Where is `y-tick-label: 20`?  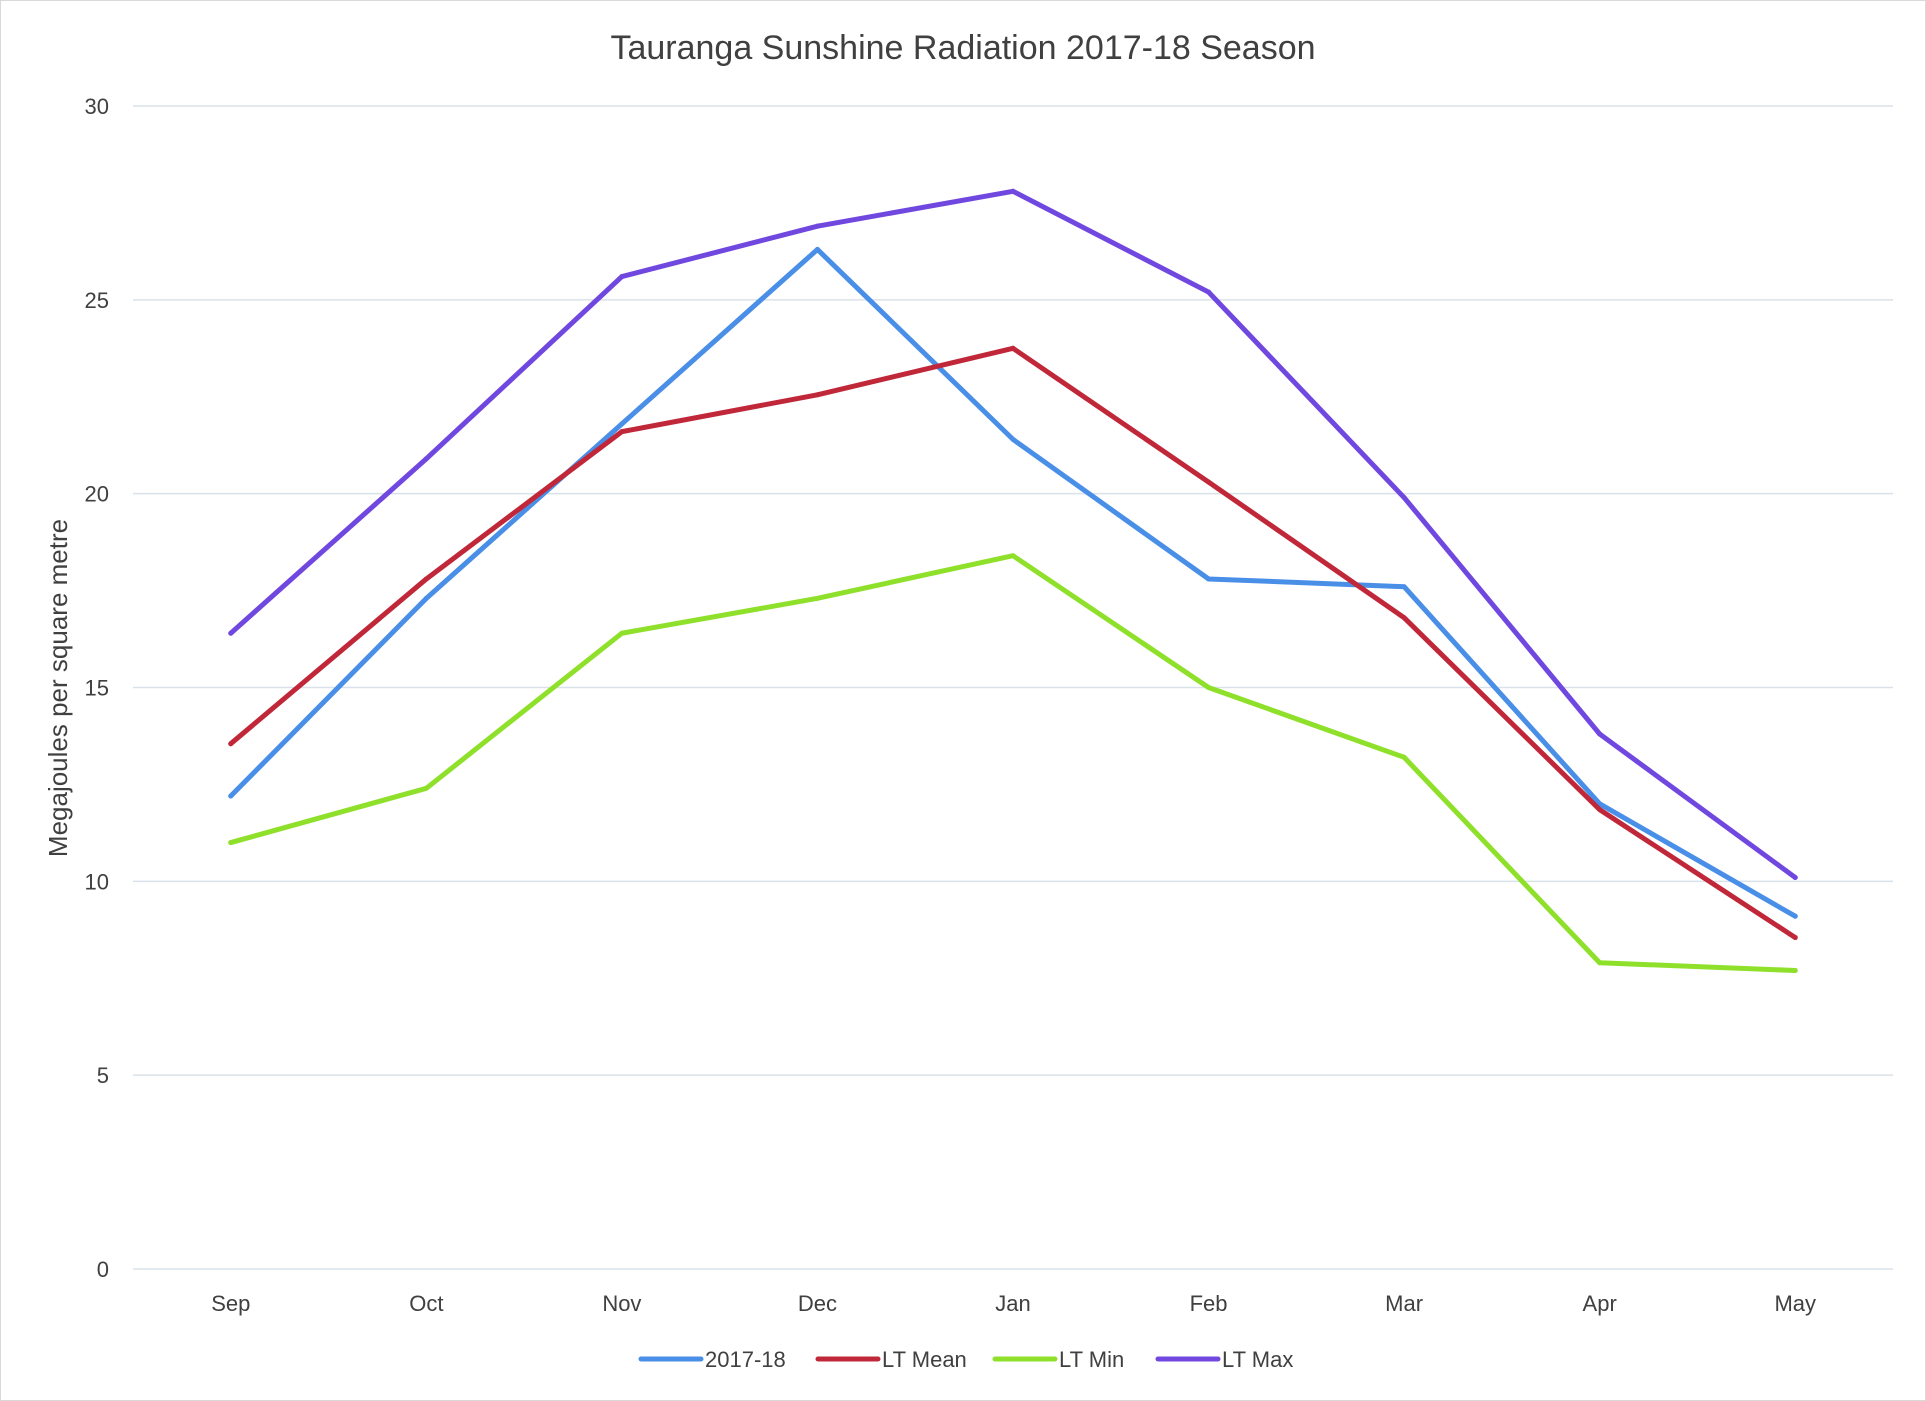 y-tick-label: 20 is located at coordinates (97, 494).